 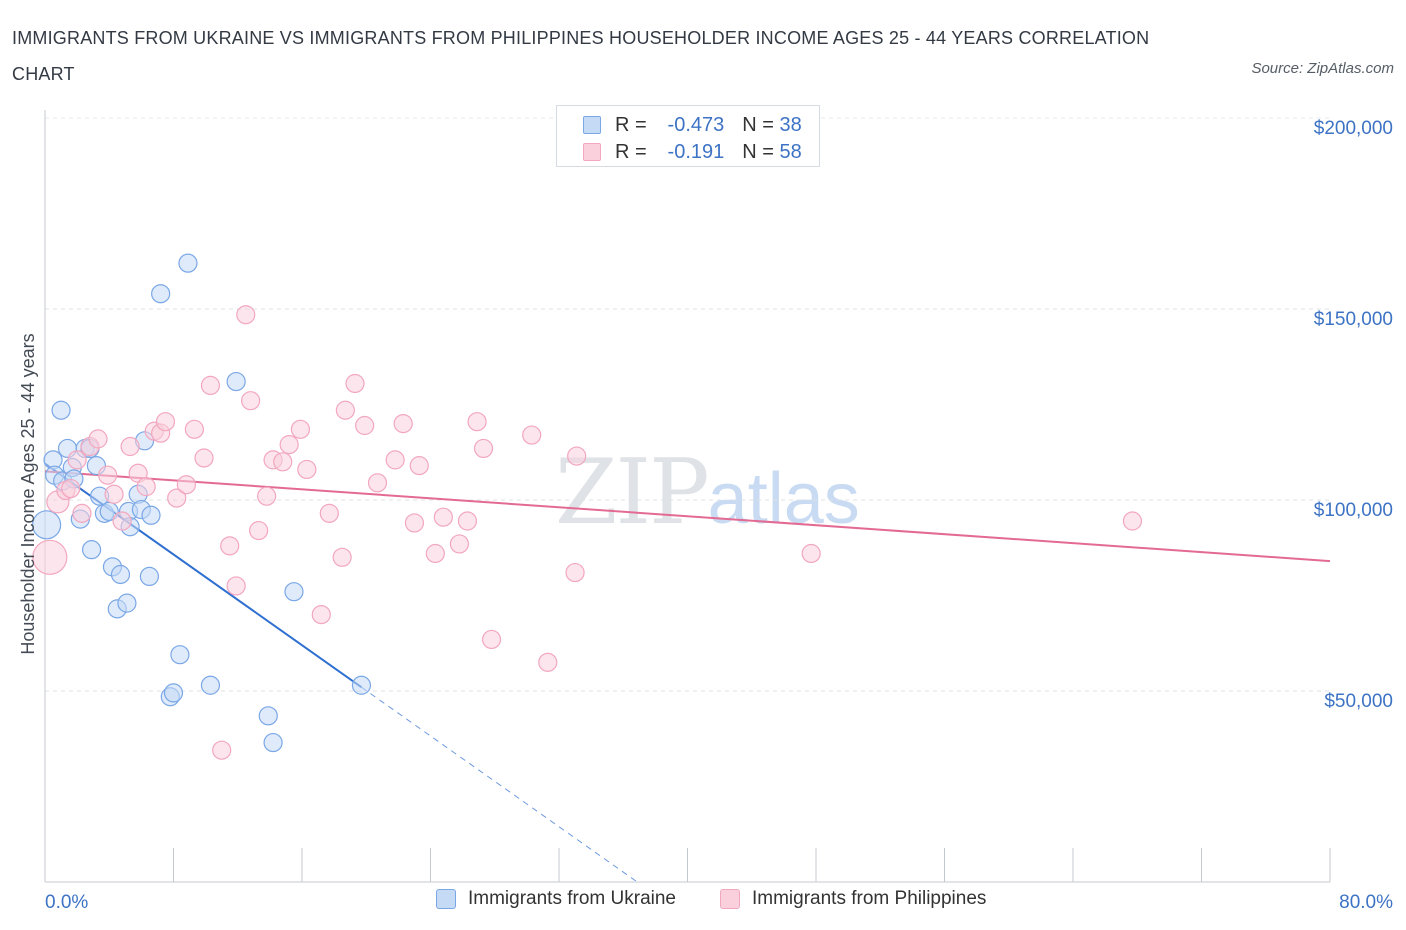 What do you see at coordinates (66, 902) in the screenshot?
I see `x-tick-label: 0.0%` at bounding box center [66, 902].